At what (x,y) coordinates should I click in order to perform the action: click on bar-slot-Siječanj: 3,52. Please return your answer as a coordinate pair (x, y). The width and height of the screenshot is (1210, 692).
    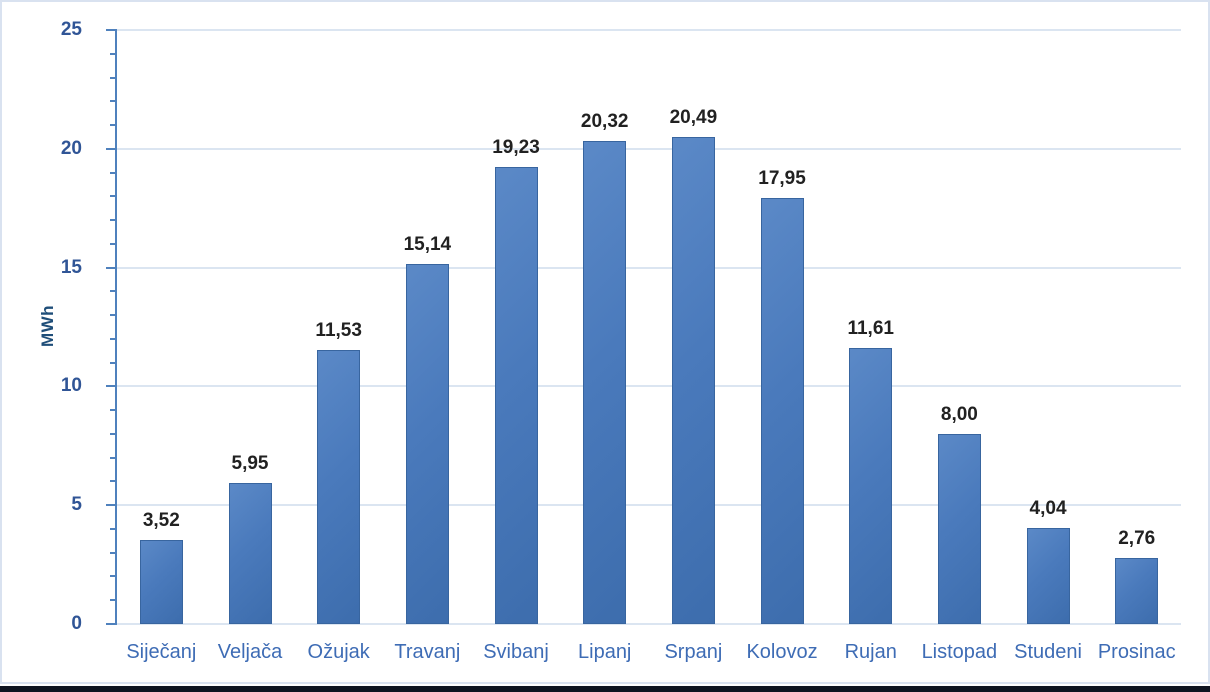
    Looking at the image, I should click on (161, 327).